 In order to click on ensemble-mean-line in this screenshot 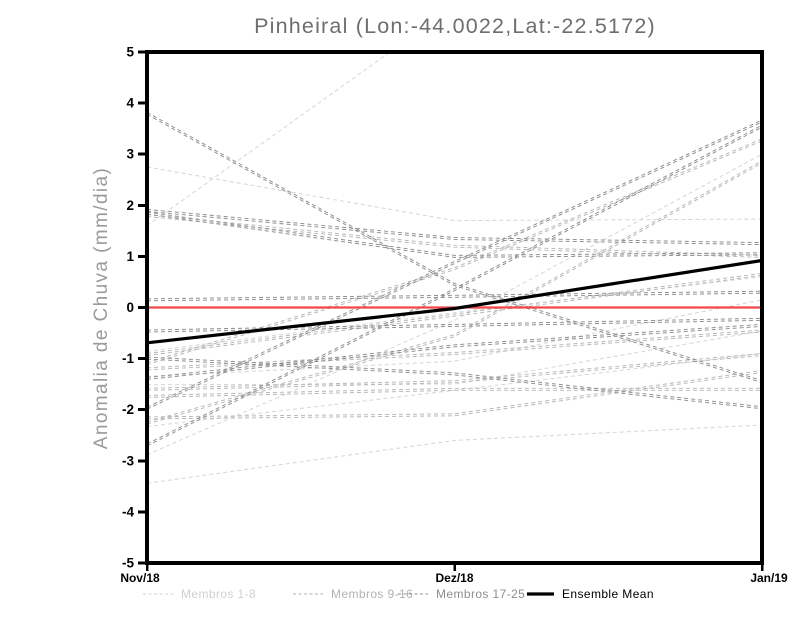, I will do `click(454, 301)`.